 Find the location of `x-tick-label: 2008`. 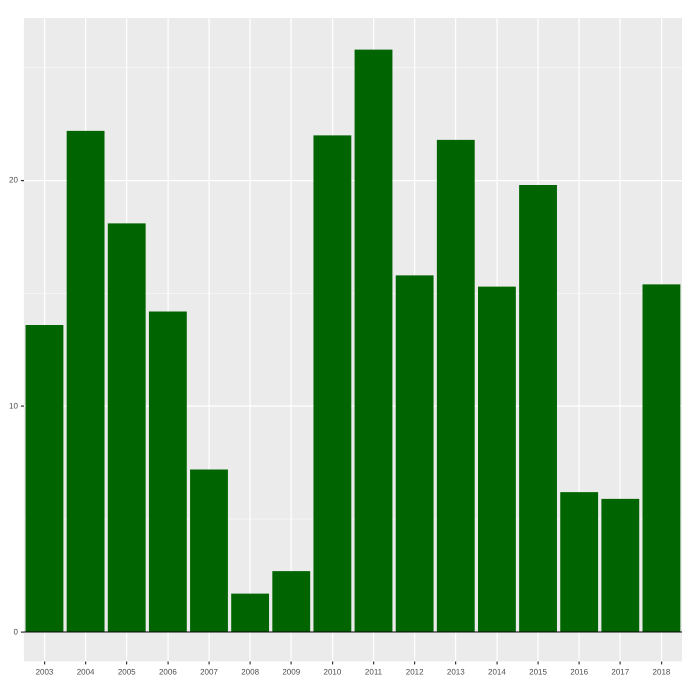

x-tick-label: 2008 is located at coordinates (250, 671).